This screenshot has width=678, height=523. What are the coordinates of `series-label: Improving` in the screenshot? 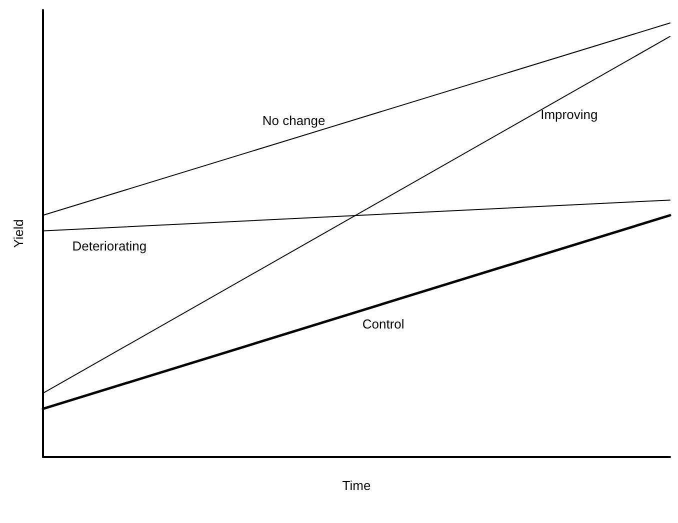 It's located at (569, 114).